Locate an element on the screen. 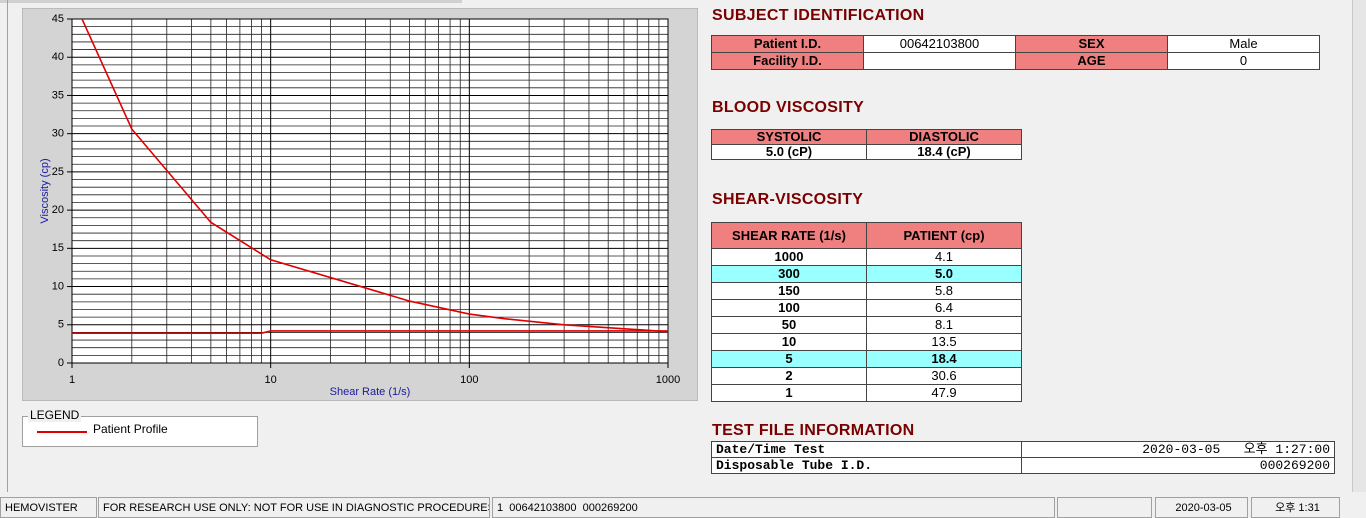  cell: 2020-03-05 오후 1:27:00 is located at coordinates (1178, 449).